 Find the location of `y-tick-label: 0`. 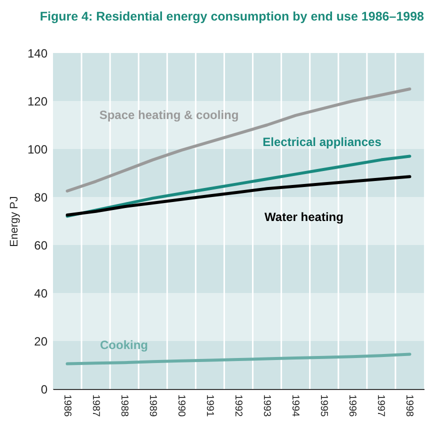

y-tick-label: 0 is located at coordinates (44, 389).